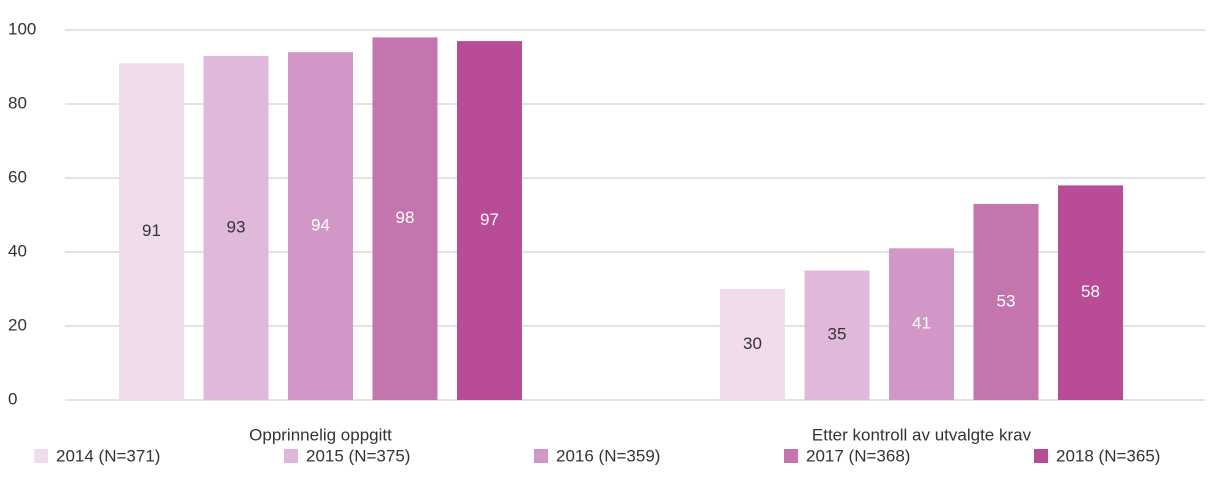 This screenshot has width=1210, height=492. What do you see at coordinates (358, 455) in the screenshot?
I see `legend-label: 2015 (N=375)` at bounding box center [358, 455].